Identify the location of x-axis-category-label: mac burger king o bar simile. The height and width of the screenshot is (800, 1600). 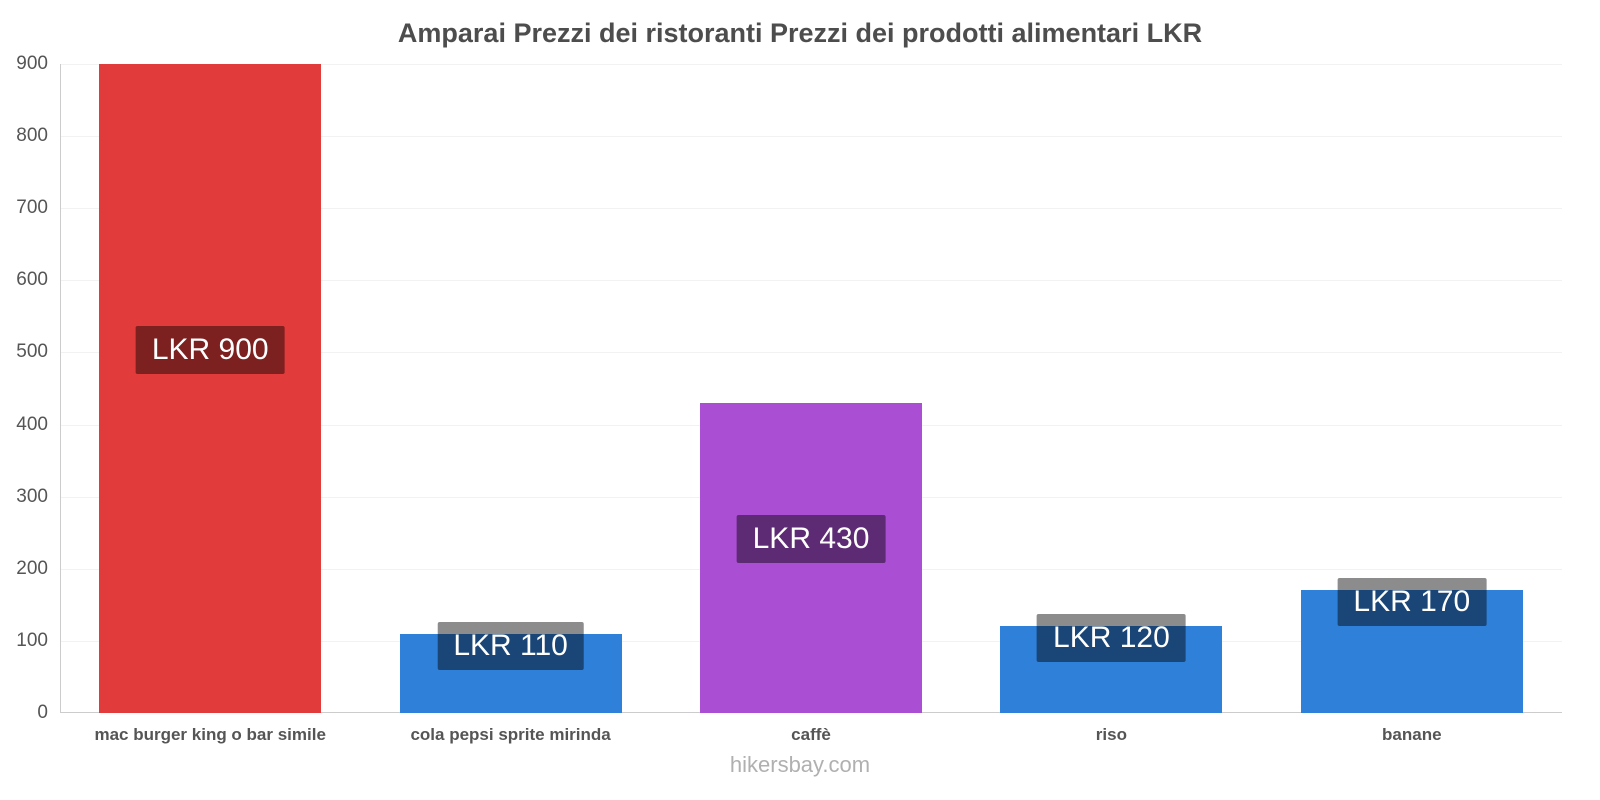
(210, 734).